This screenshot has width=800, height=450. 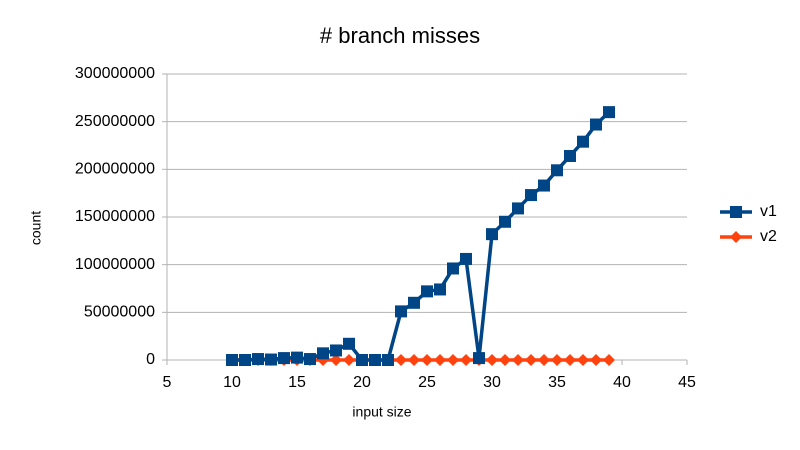 I want to click on y-axis-title: count, so click(x=36, y=228).